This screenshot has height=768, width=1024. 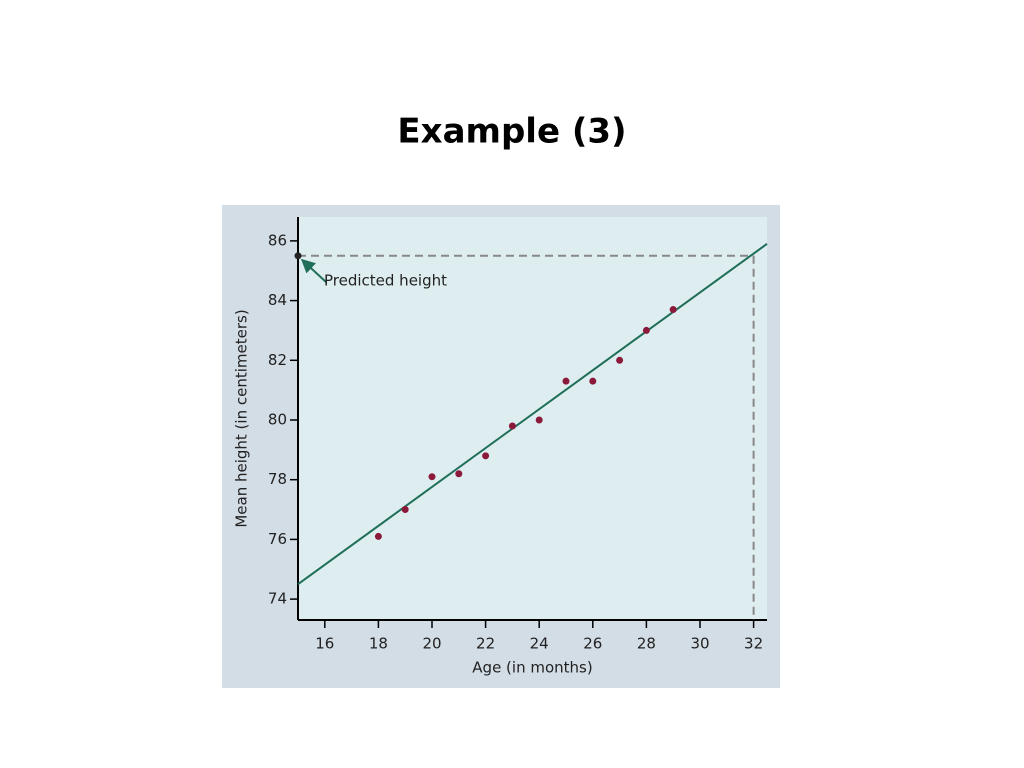 What do you see at coordinates (485, 644) in the screenshot?
I see `x-tick-label: 22` at bounding box center [485, 644].